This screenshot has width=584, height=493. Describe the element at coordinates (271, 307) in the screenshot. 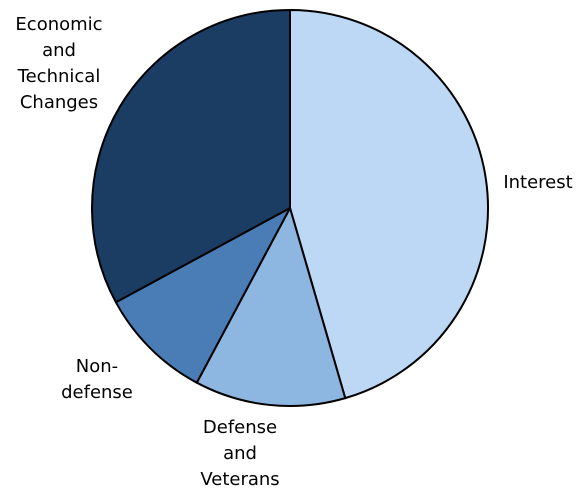

I see `pie-slice-defense-and-veterans` at that location.